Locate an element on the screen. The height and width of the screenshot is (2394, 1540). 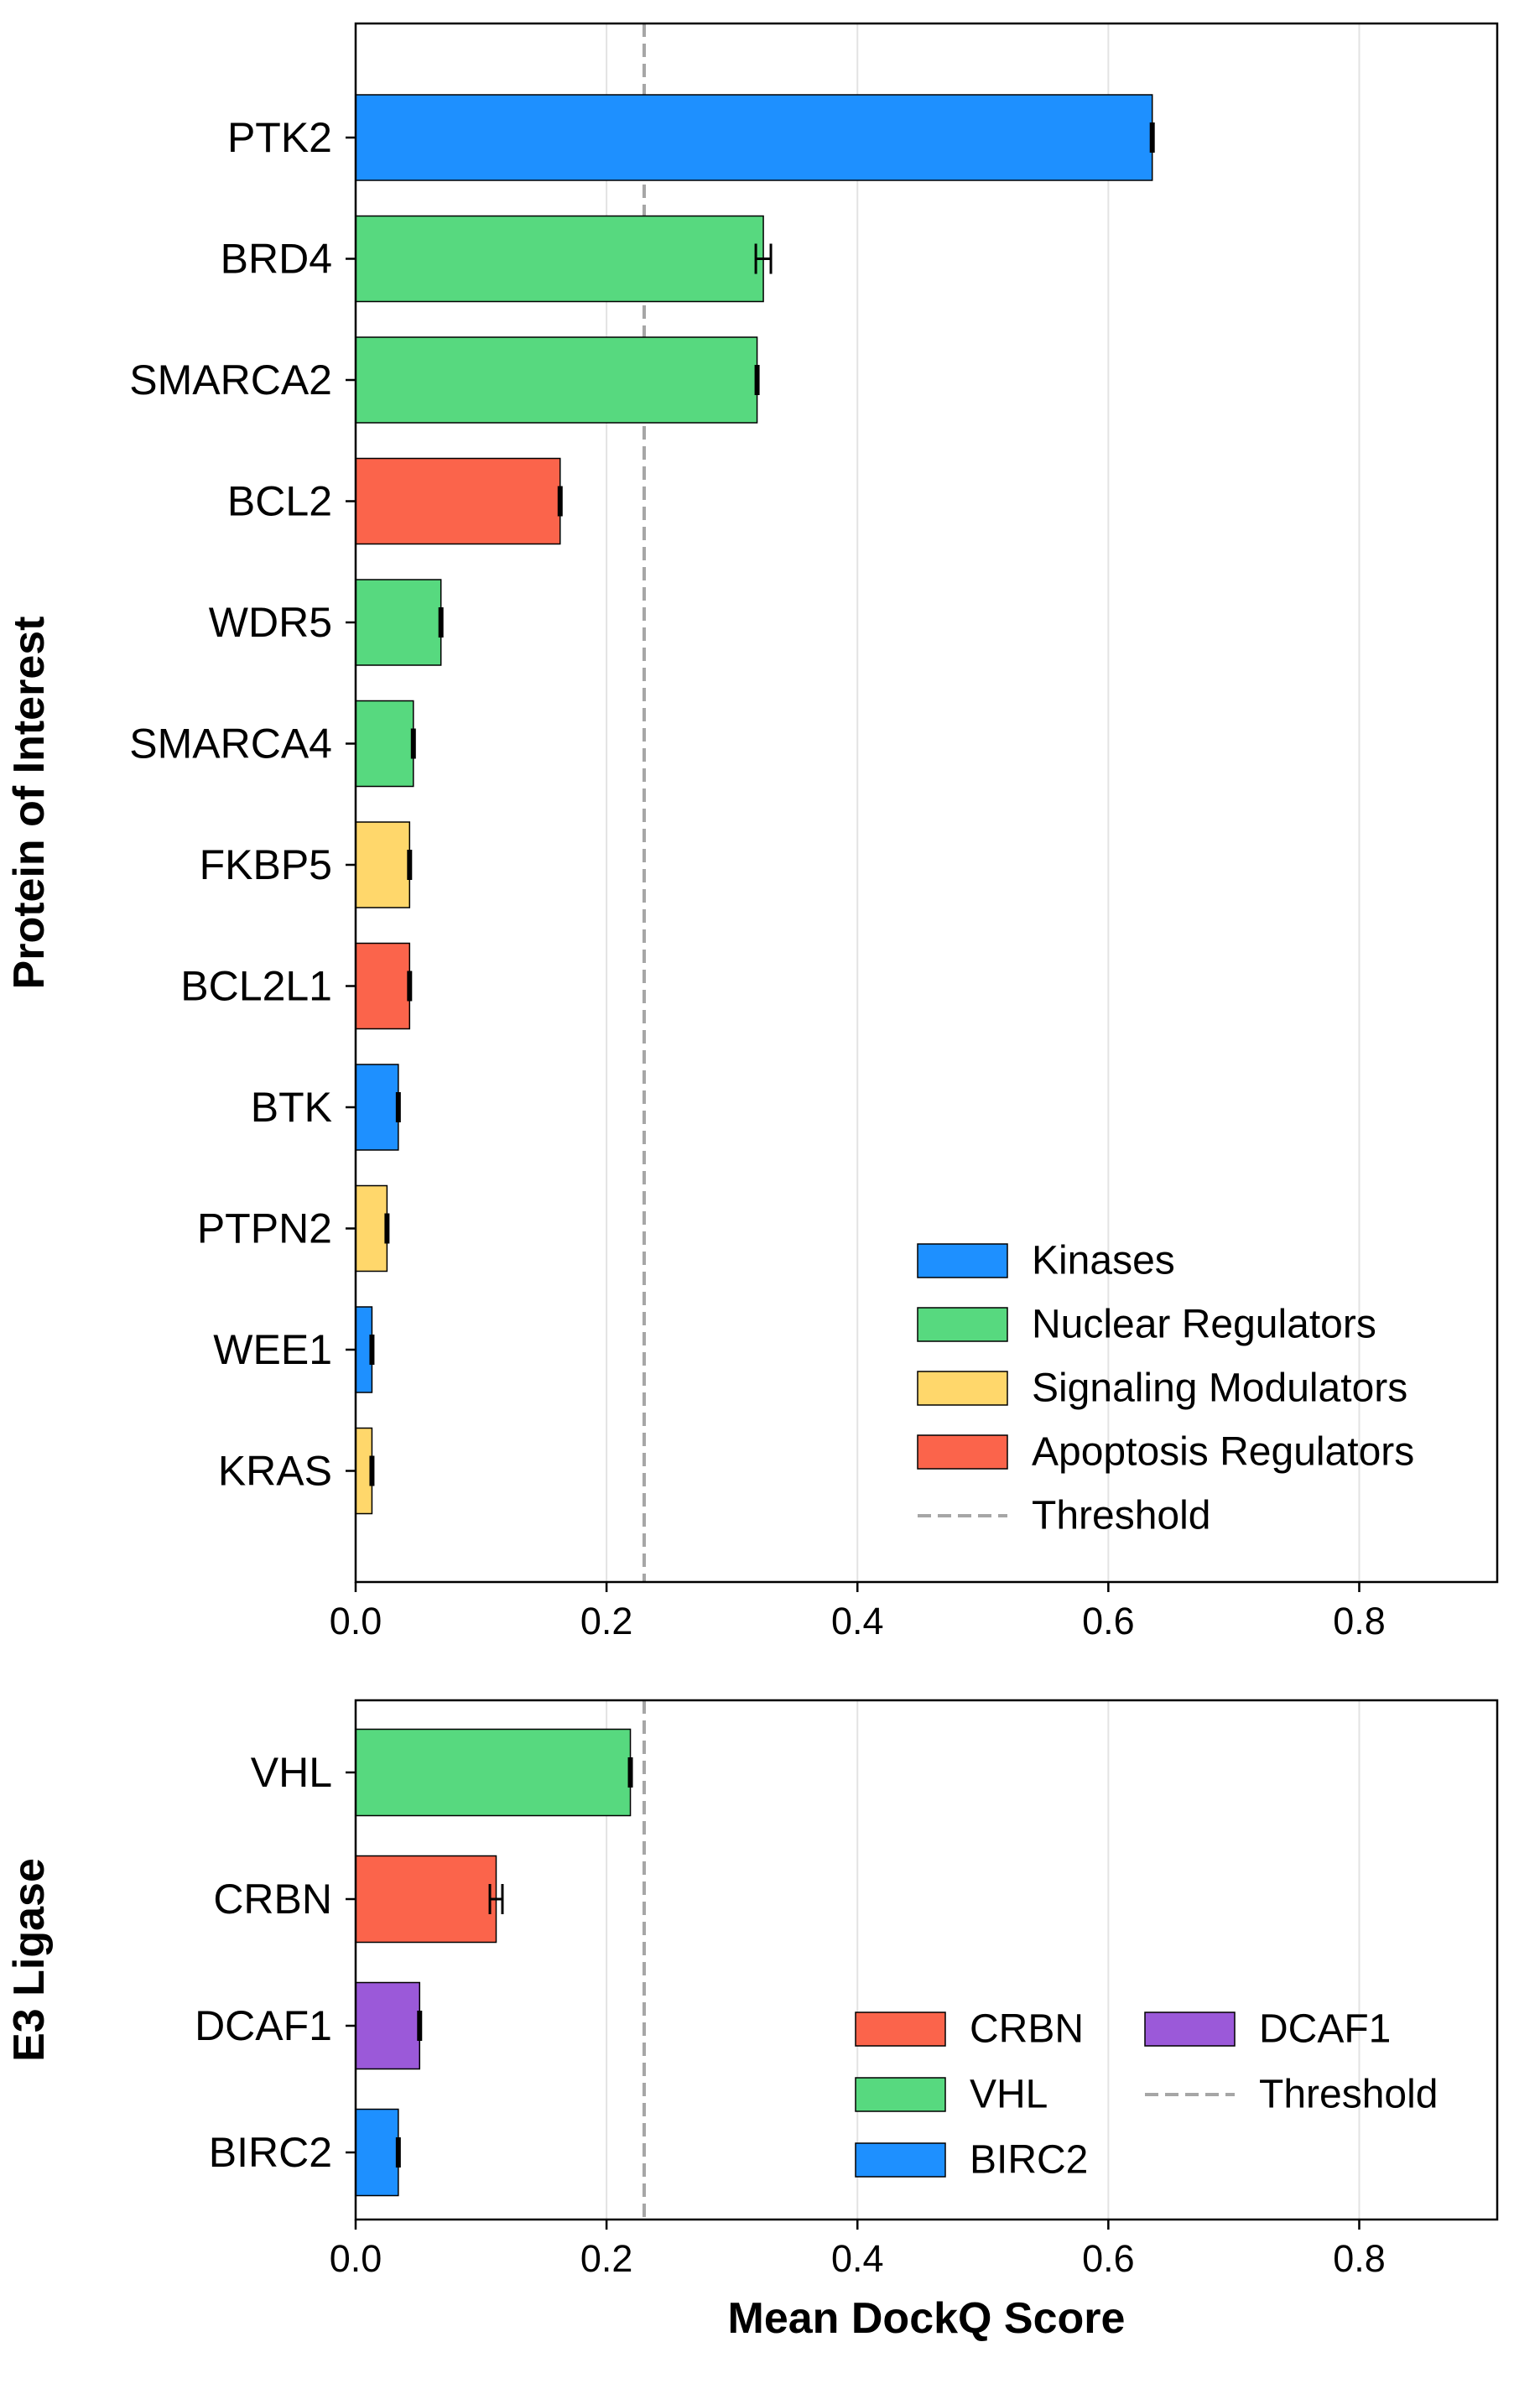
category-label-vhl: VHL is located at coordinates (292, 1773).